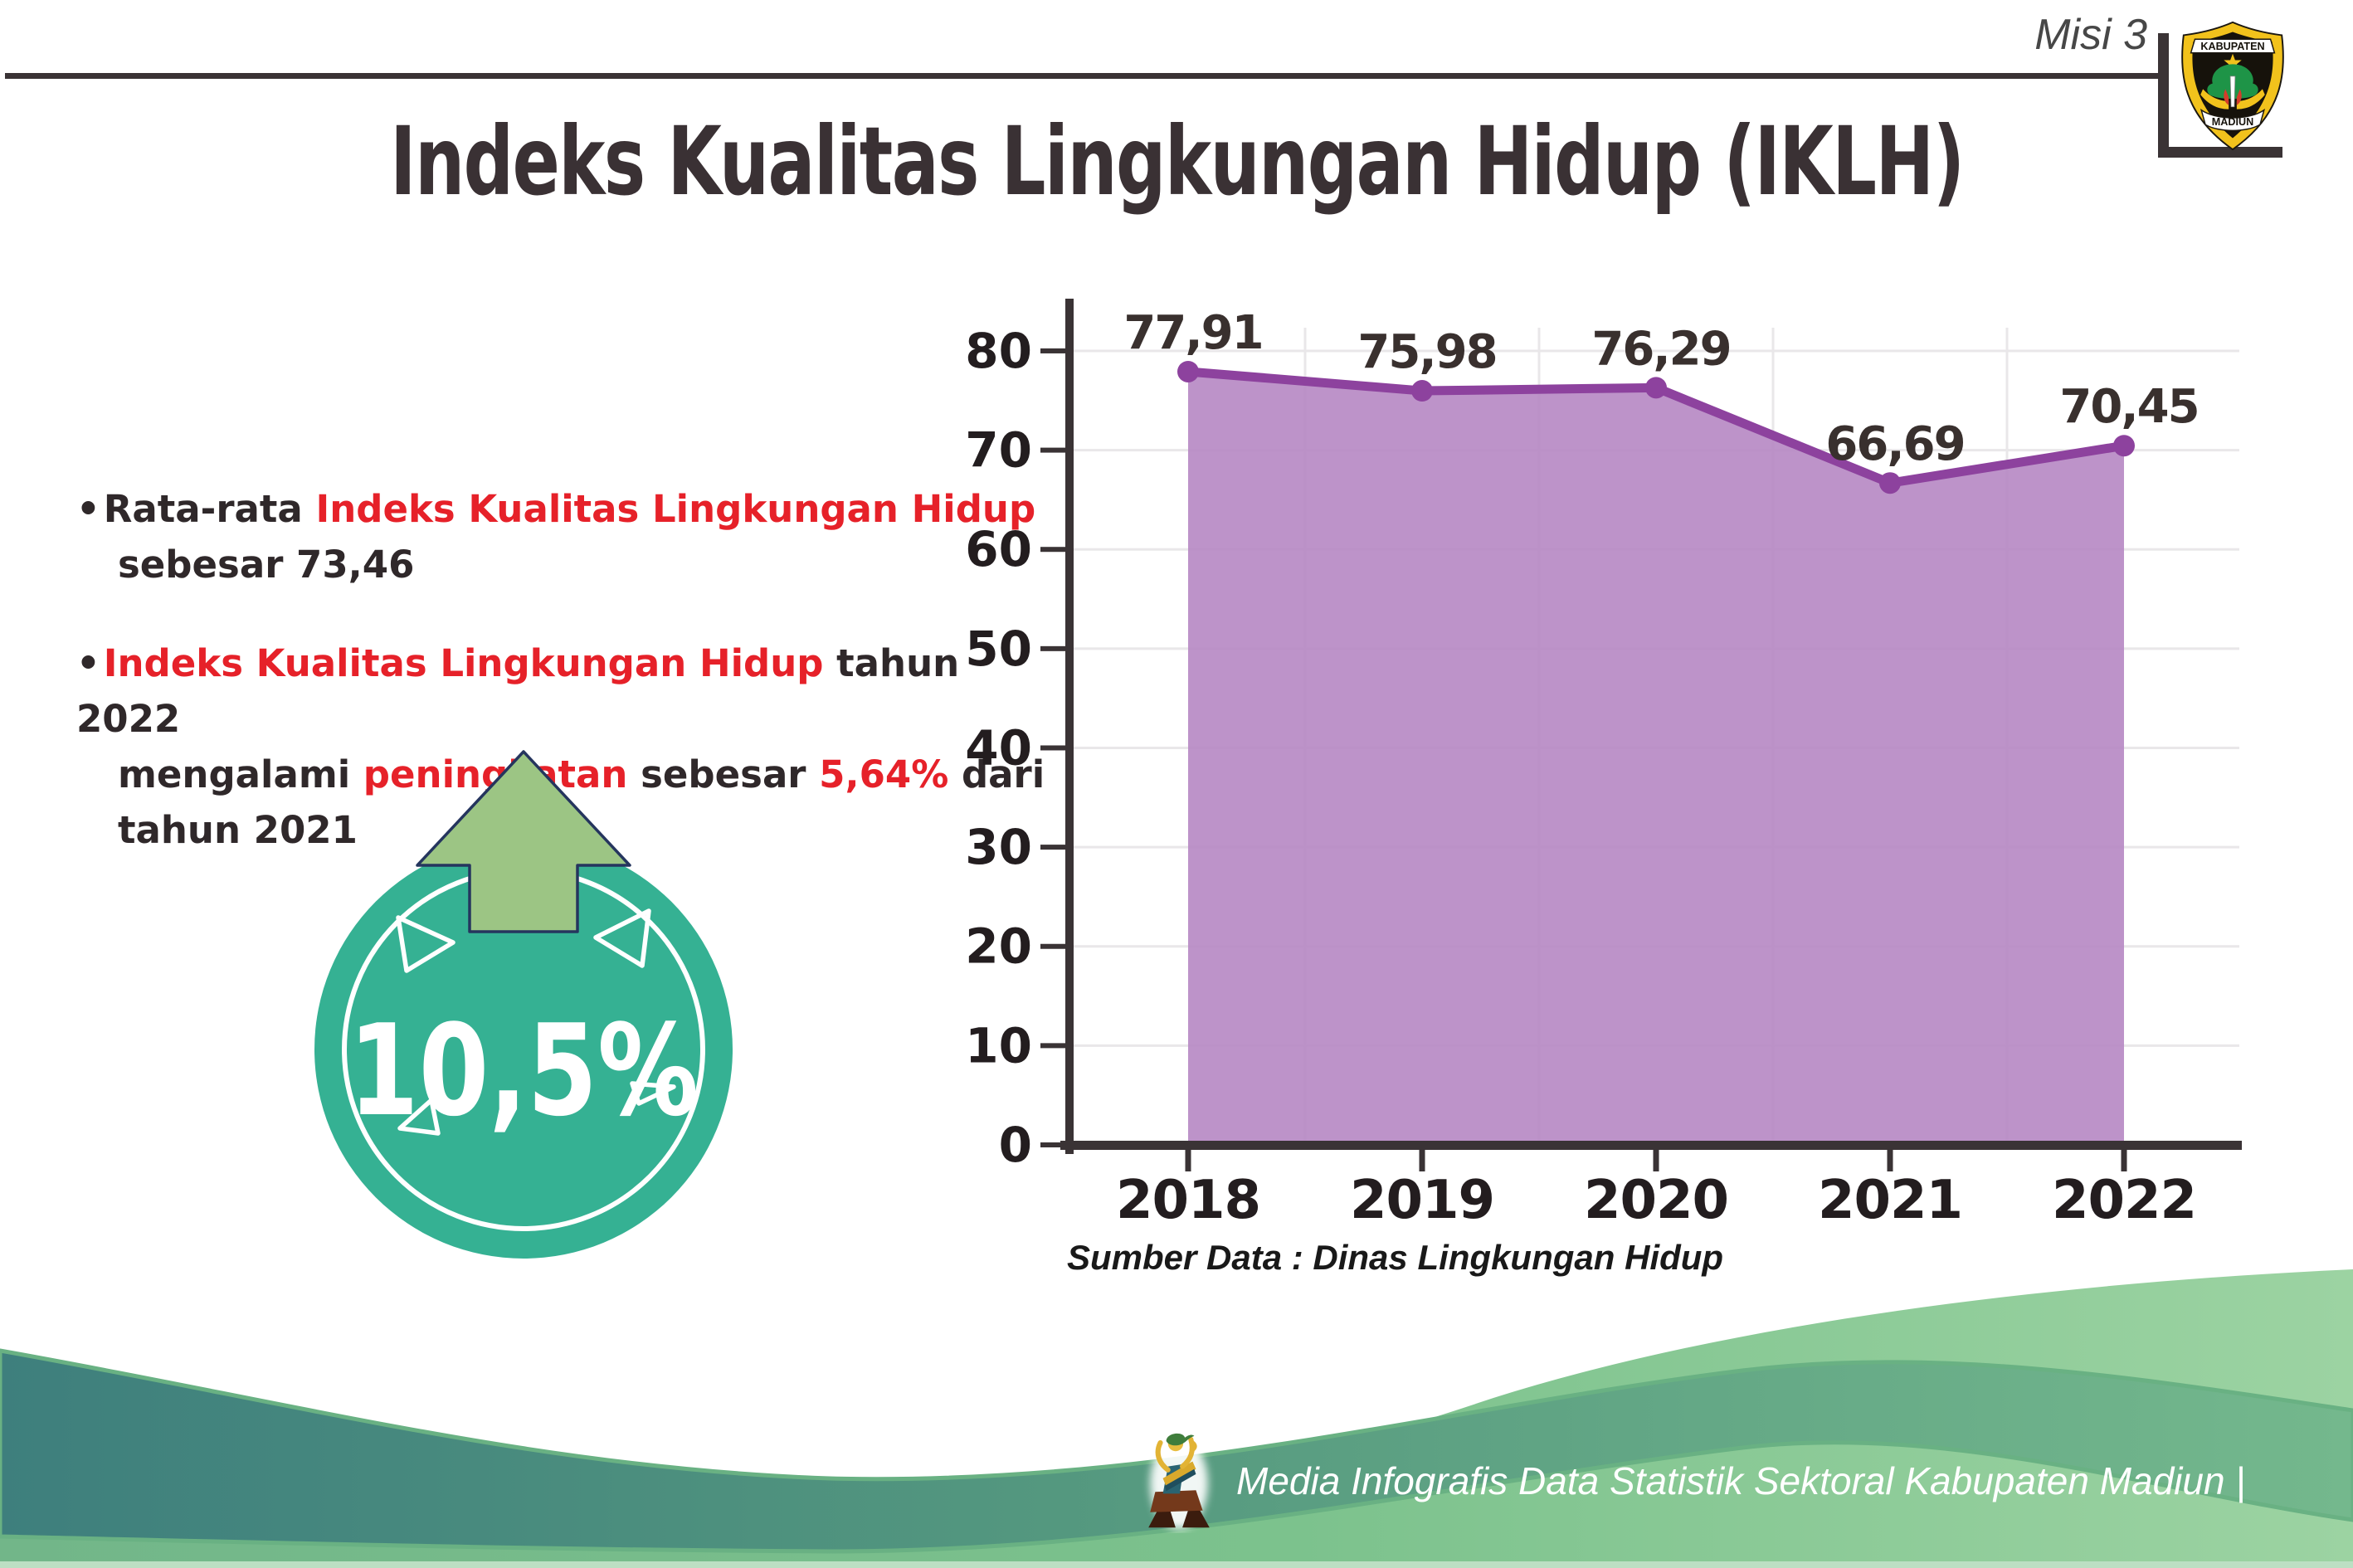 The image size is (2353, 1568). Describe the element at coordinates (723, 774) in the screenshot. I see `bullet2-text3: sebesar` at that location.